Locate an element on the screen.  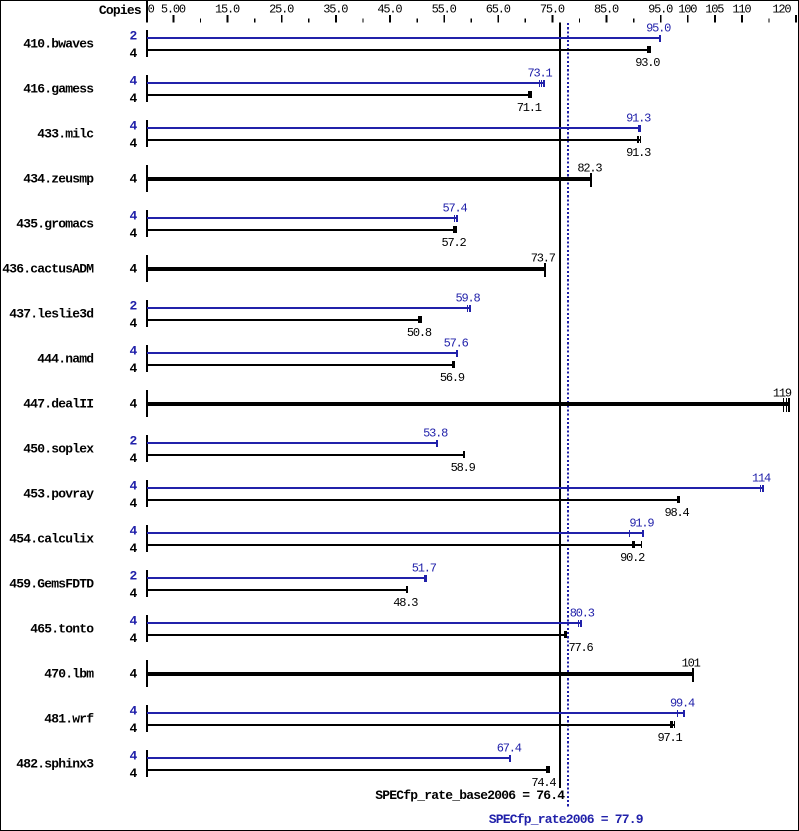
svg-text: SPECfp_rate_base2006 = 76.4 is located at coordinates (470, 795).